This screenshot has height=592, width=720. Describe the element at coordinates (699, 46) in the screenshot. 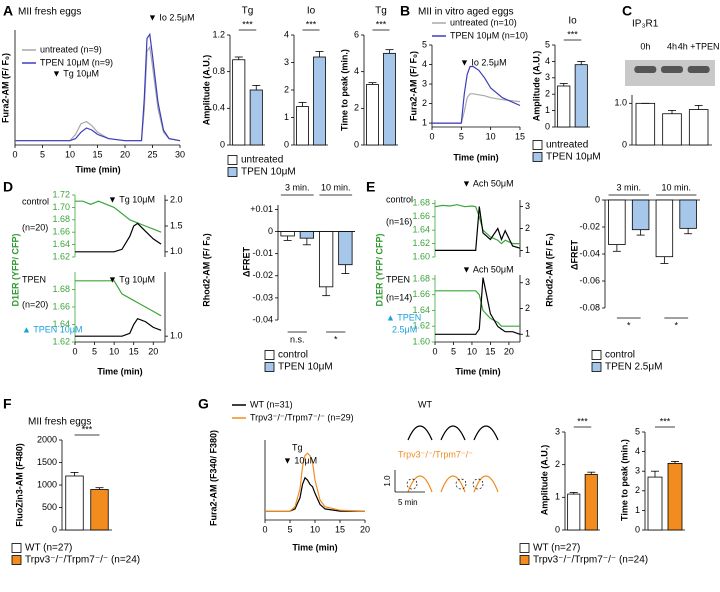

I see `category-label: 4h +TPEN` at that location.